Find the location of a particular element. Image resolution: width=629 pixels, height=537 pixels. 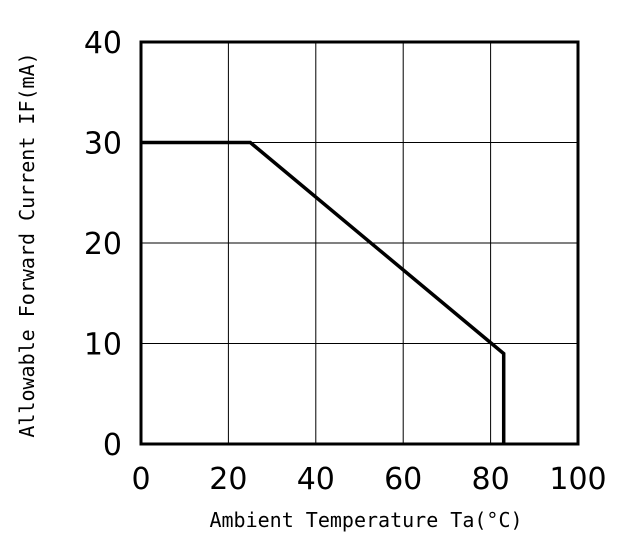

x-tick-label: 60 is located at coordinates (403, 479).